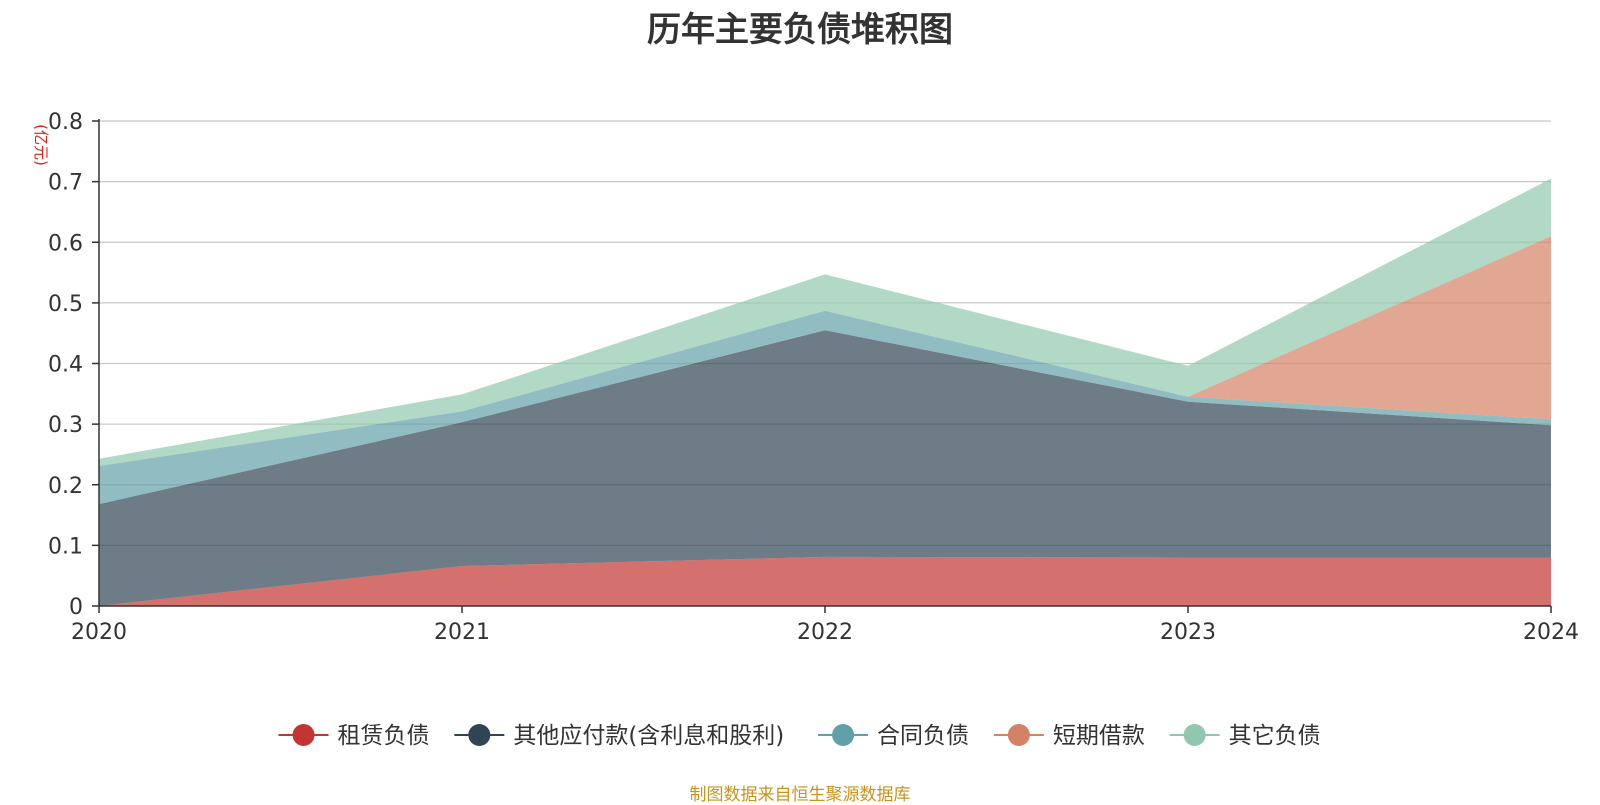  Describe the element at coordinates (923, 736) in the screenshot. I see `legend-label: 合同负债` at that location.